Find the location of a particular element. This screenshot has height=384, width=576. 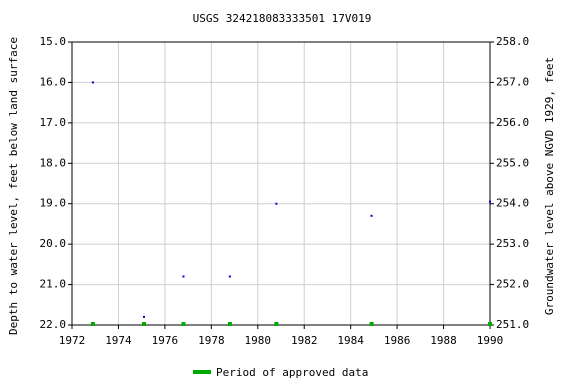

y2-tick-label: 258.0 is located at coordinates (512, 41).